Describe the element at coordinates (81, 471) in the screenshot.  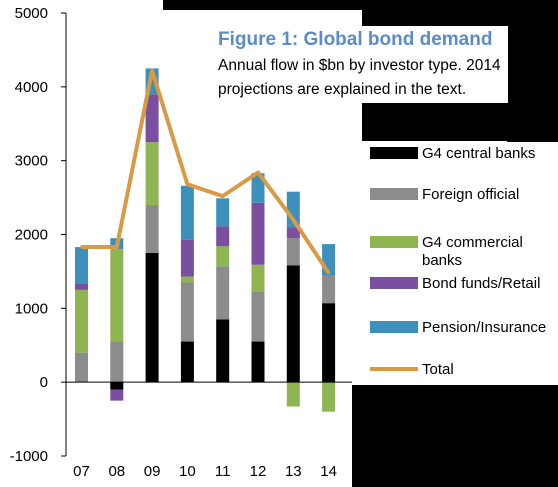
I see `x-tick-label: 07` at that location.